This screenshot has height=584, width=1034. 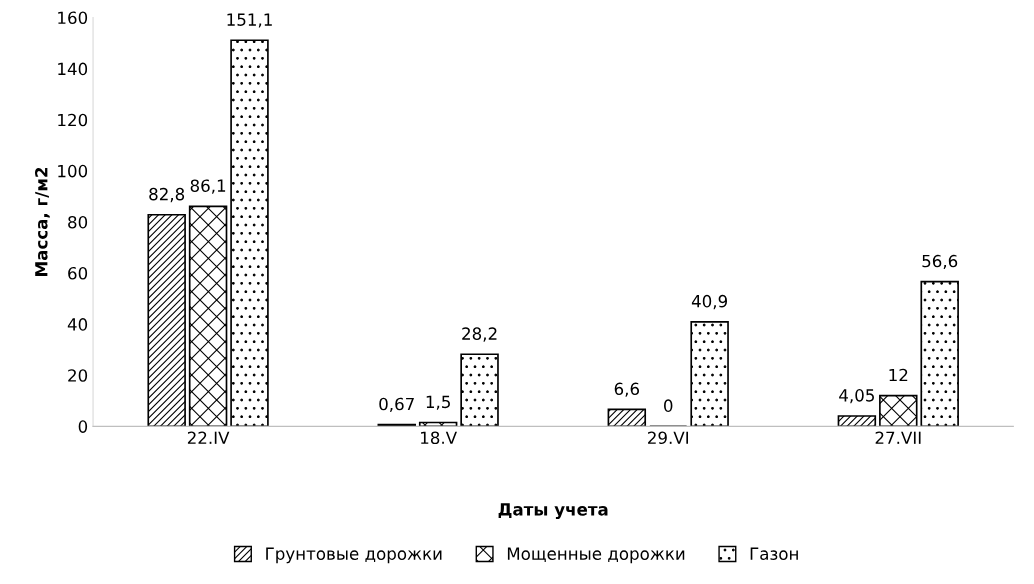 I want to click on legend-label: Грунтовые дорожки, so click(x=354, y=555).